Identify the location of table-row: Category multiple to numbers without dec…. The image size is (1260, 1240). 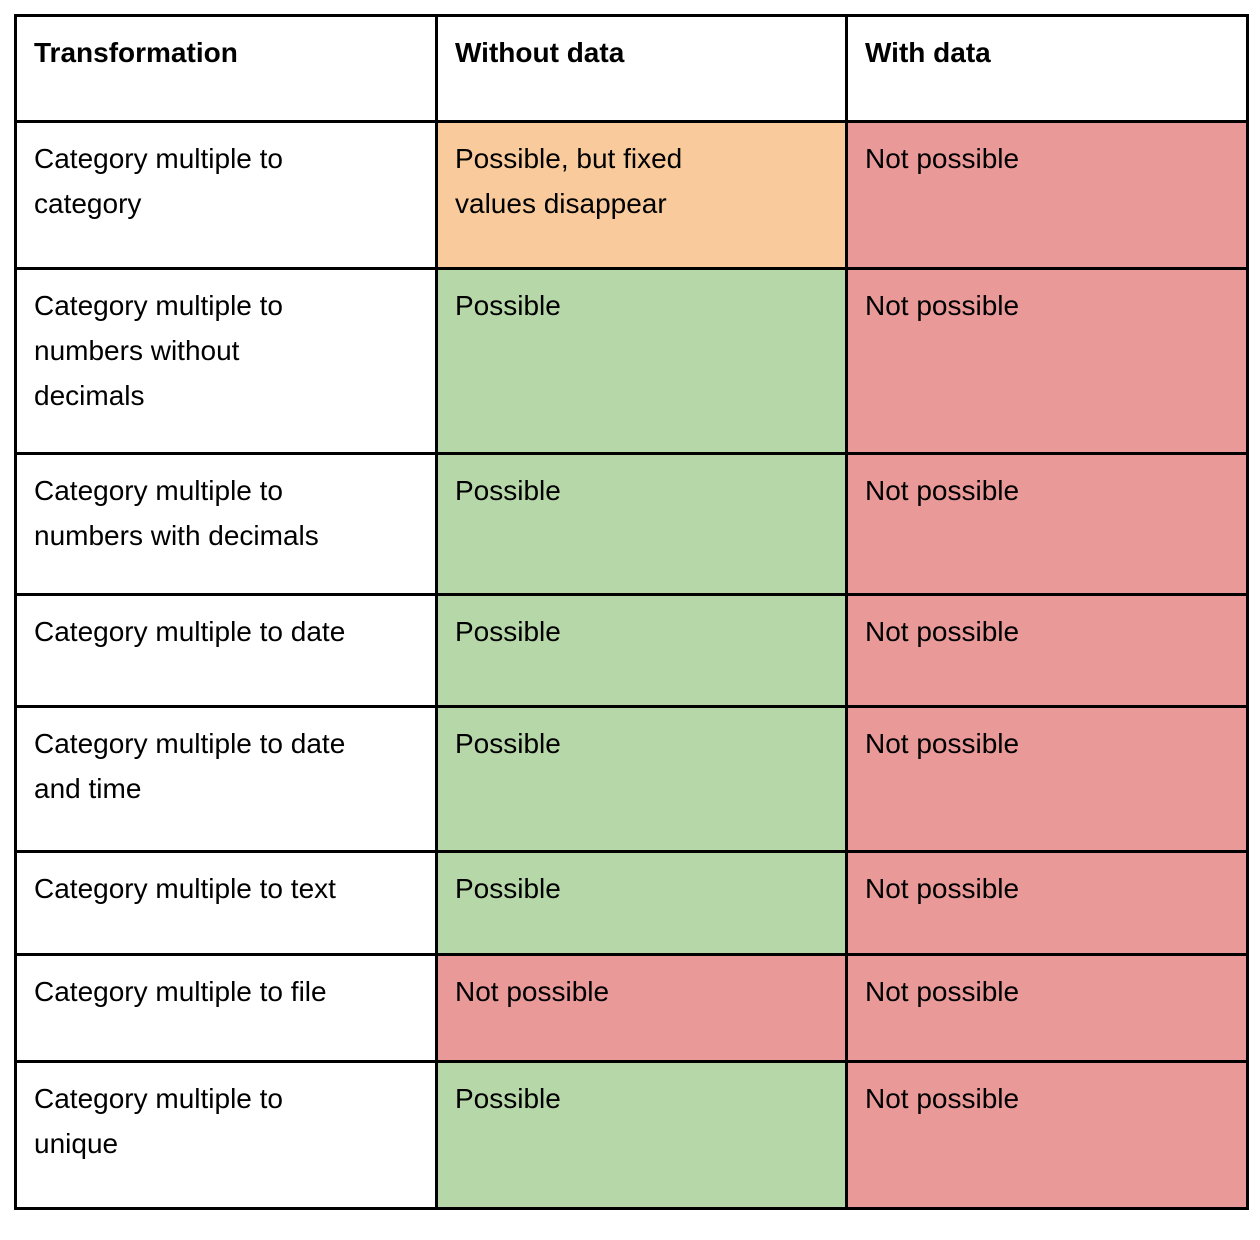
(631, 361).